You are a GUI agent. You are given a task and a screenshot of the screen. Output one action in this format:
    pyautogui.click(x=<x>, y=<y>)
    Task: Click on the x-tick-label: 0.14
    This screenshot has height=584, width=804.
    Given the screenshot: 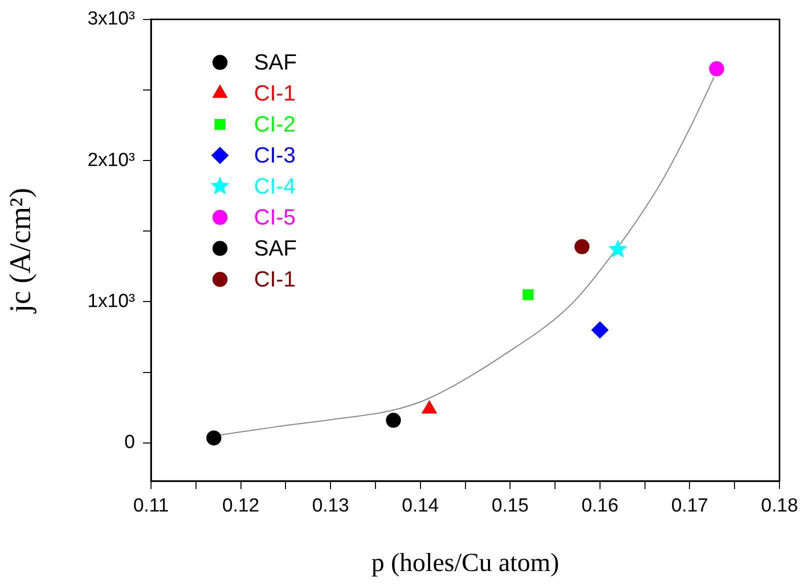 What is the action you would take?
    pyautogui.click(x=421, y=506)
    